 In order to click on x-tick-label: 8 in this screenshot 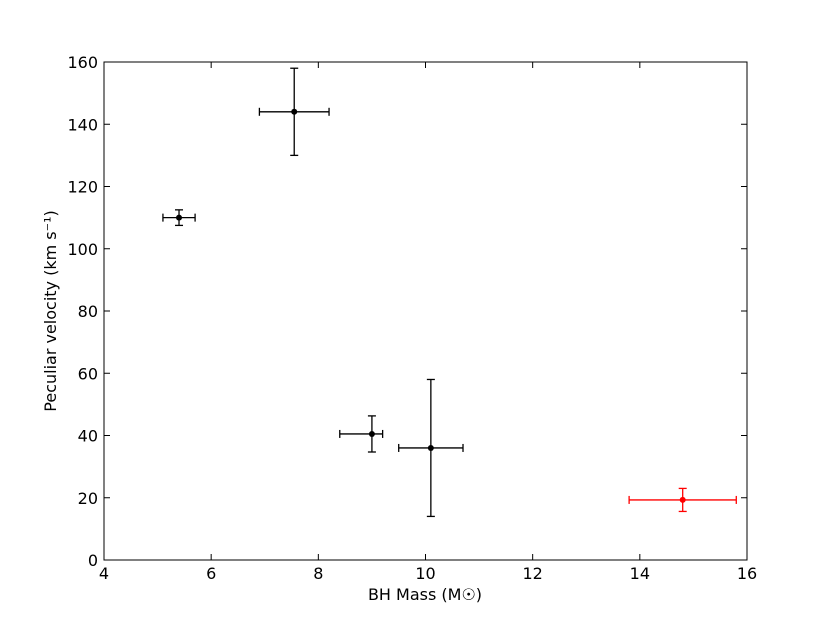, I will do `click(318, 573)`.